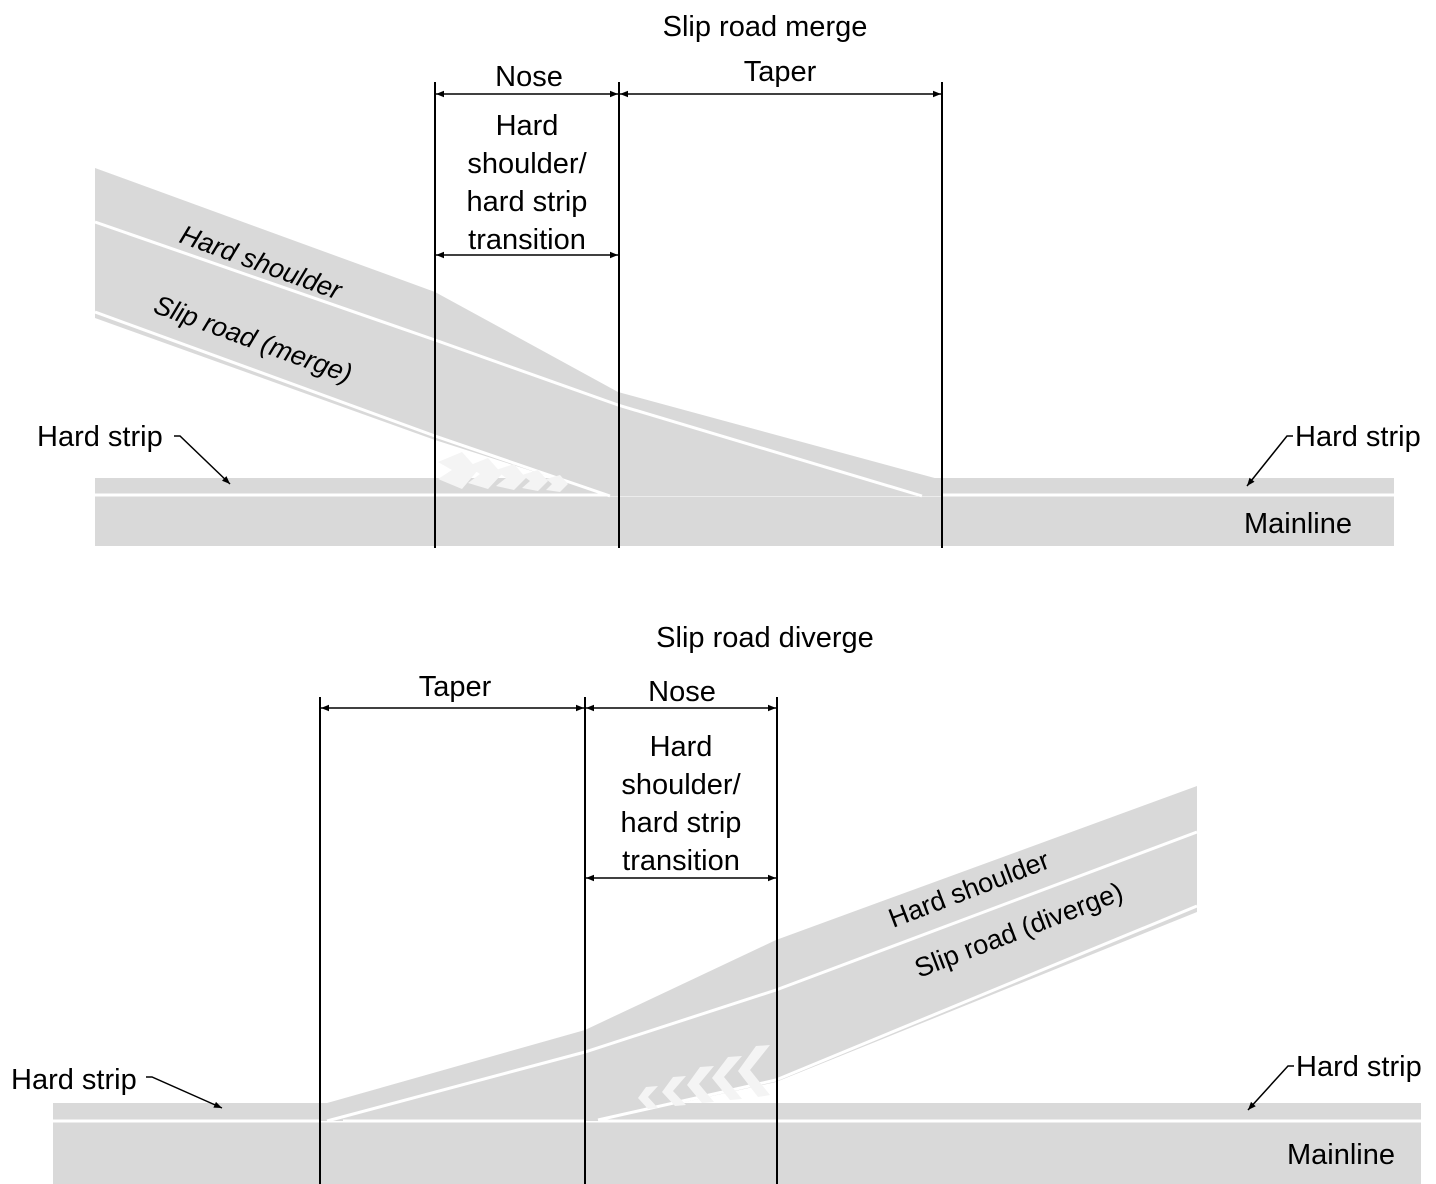 Image resolution: width=1436 pixels, height=1184 pixels. Describe the element at coordinates (704, 1077) in the screenshot. I see `diverge-chevrons` at that location.